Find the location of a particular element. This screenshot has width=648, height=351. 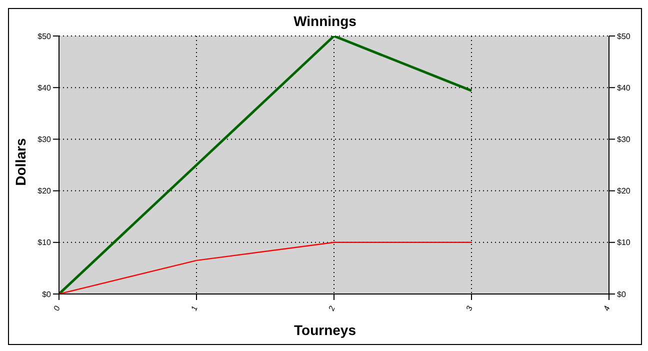

x-tick-label: 1 is located at coordinates (194, 308).